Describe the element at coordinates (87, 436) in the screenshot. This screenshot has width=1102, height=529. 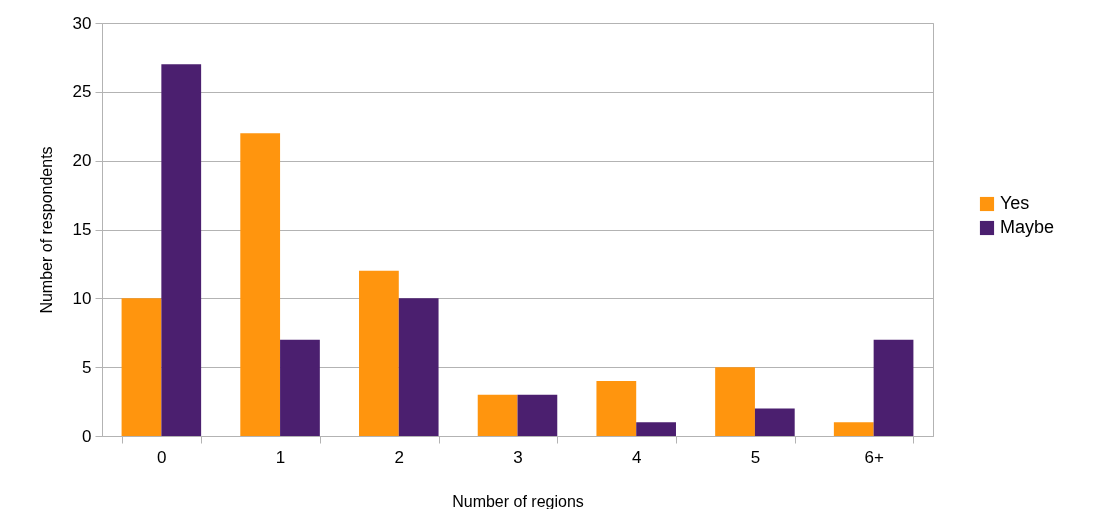
I see `y-tick-label: 0` at that location.